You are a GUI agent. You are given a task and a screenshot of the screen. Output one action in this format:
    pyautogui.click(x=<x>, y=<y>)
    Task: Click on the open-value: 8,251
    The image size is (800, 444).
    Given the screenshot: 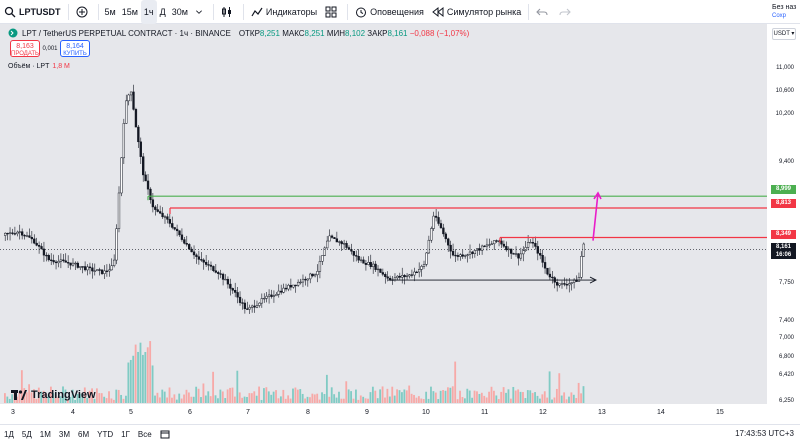 What is the action you would take?
    pyautogui.click(x=269, y=33)
    